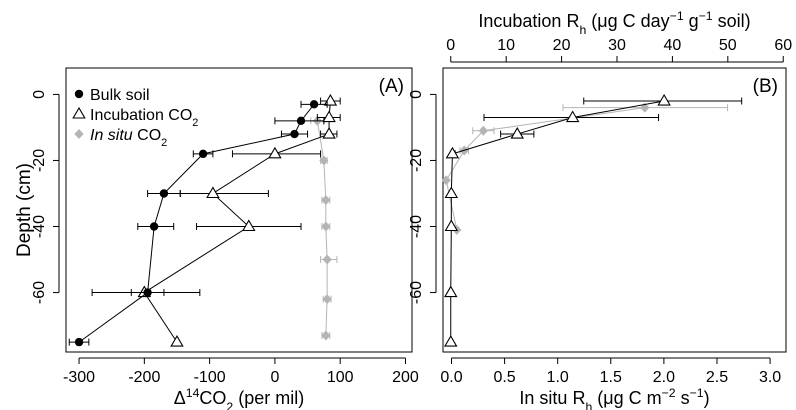 The height and width of the screenshot is (410, 796). What do you see at coordinates (24, 210) in the screenshot?
I see `y-axis-label: Depth (cm)` at bounding box center [24, 210].